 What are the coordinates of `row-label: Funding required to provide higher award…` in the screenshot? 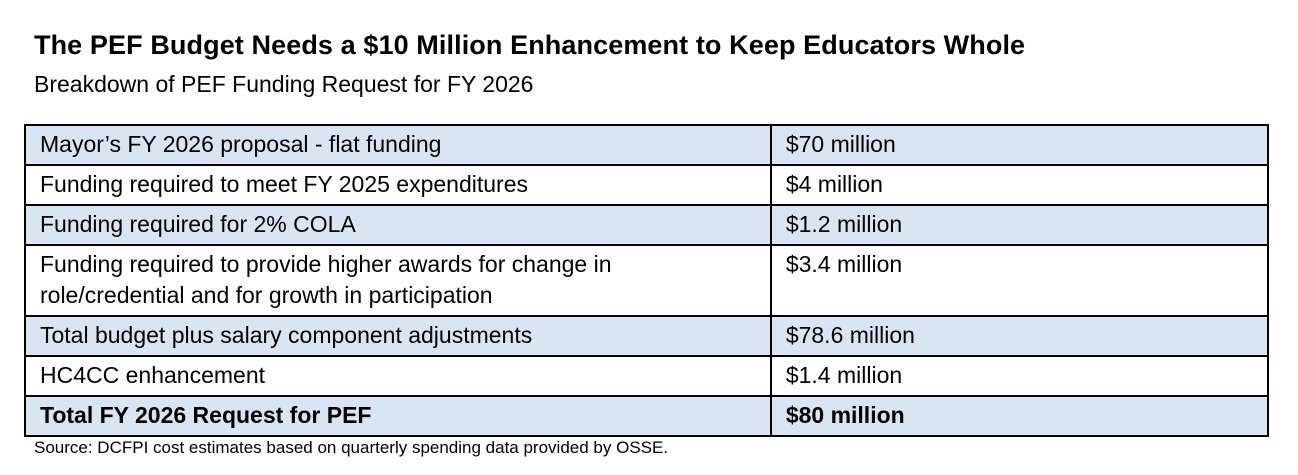 It's located at (398, 280).